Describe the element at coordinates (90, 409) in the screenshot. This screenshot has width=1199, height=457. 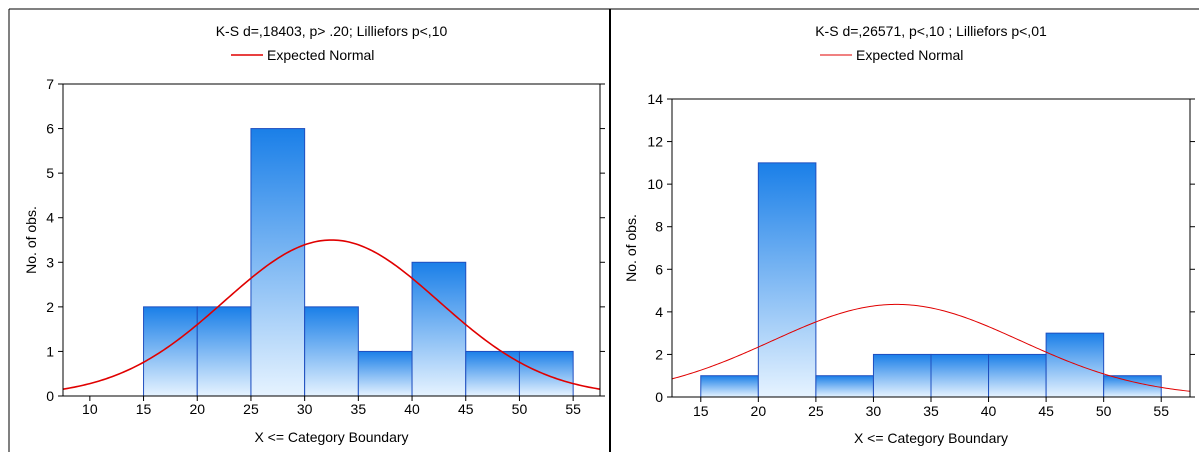
I see `x-tick-label: 10` at that location.